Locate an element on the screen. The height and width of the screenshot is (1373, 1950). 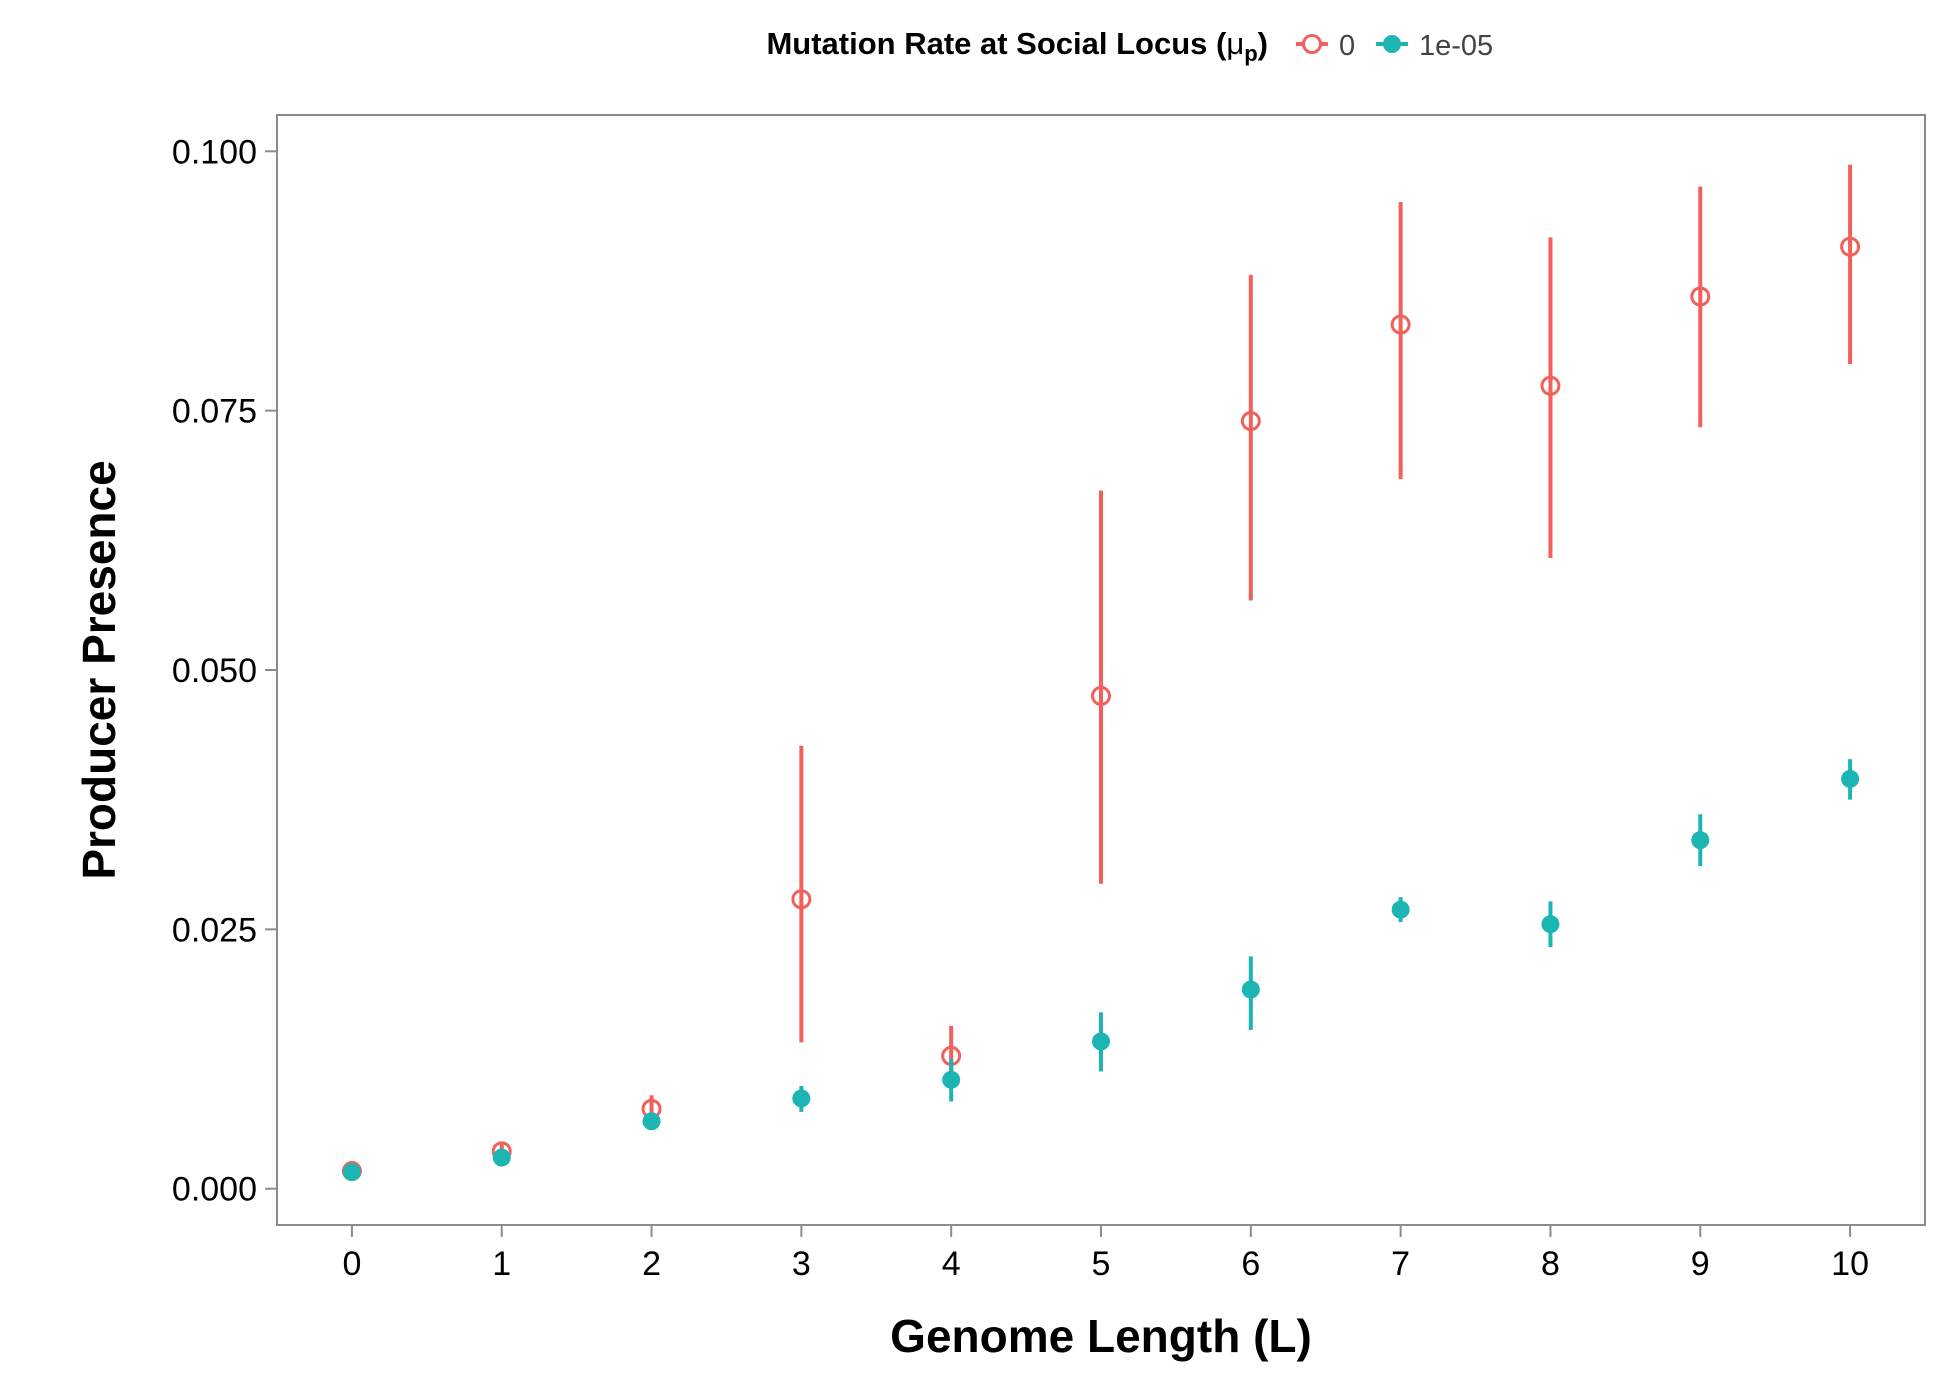
x-tick-label: 1 is located at coordinates (501, 1264).